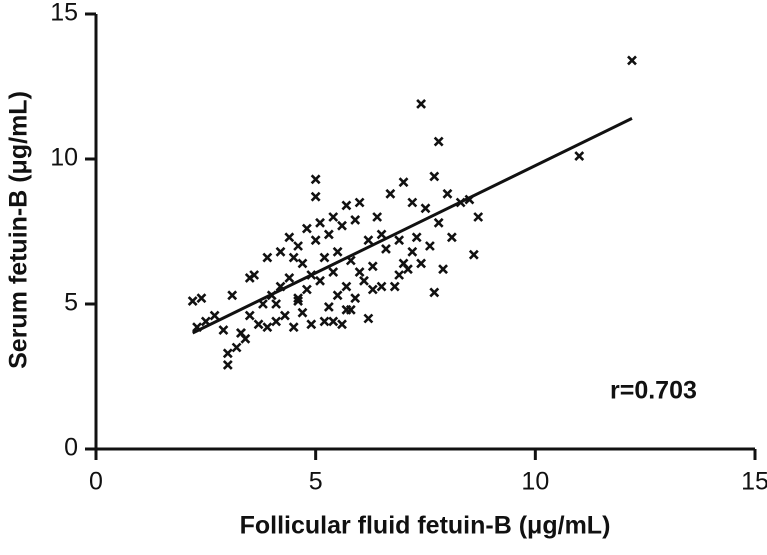 The width and height of the screenshot is (767, 555). What do you see at coordinates (71, 448) in the screenshot?
I see `y-tick-label: 0` at bounding box center [71, 448].